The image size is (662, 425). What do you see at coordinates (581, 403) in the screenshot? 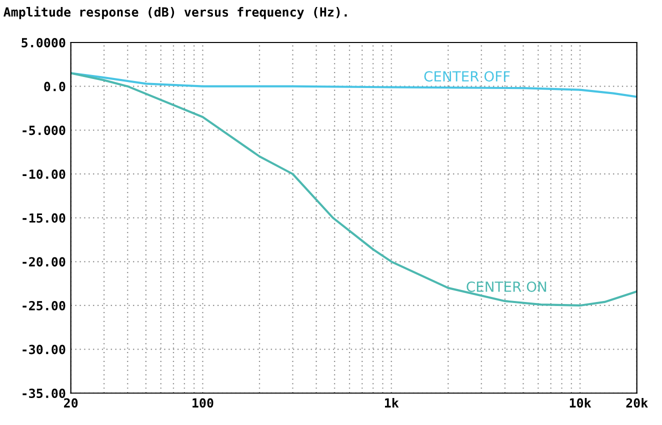
I see `x-tick-label: 10k` at bounding box center [581, 403].